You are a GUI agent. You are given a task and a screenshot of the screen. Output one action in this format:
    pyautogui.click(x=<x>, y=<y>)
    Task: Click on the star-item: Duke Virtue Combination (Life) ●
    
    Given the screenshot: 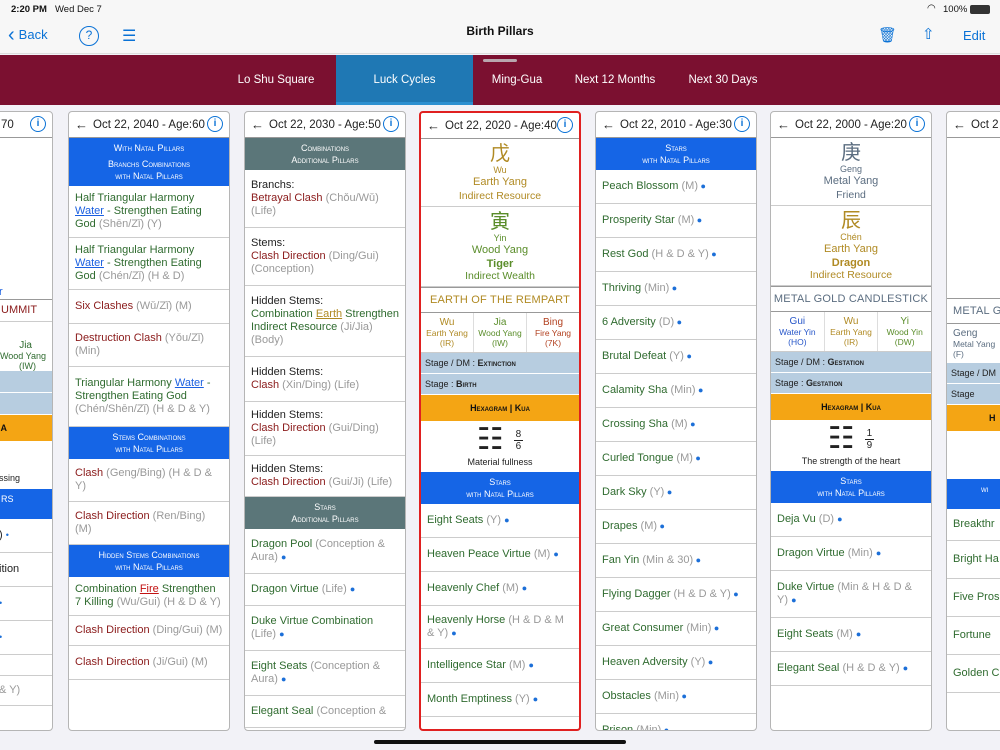 What is the action you would take?
    pyautogui.click(x=325, y=628)
    